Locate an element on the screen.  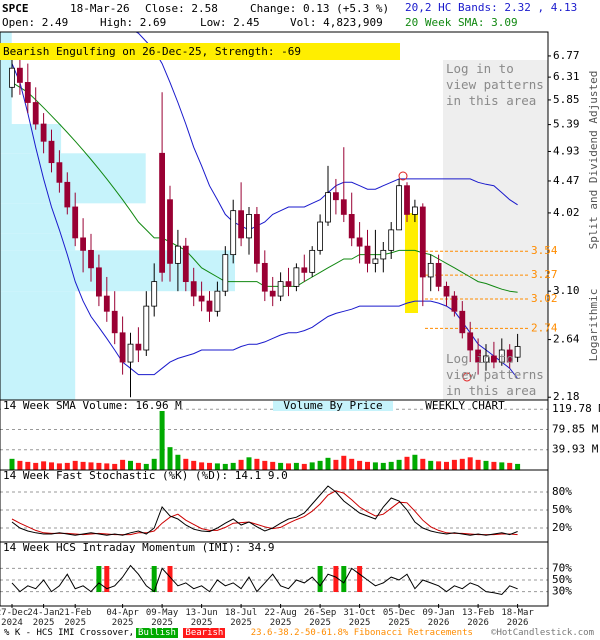
y-tick-label: 79.85 M is located at coordinates (575, 428).